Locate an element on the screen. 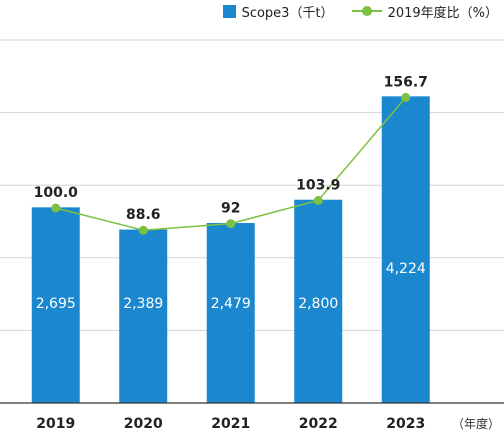 Image resolution: width=504 pixels, height=446 pixels. line-value-label: 103.9 is located at coordinates (318, 185).